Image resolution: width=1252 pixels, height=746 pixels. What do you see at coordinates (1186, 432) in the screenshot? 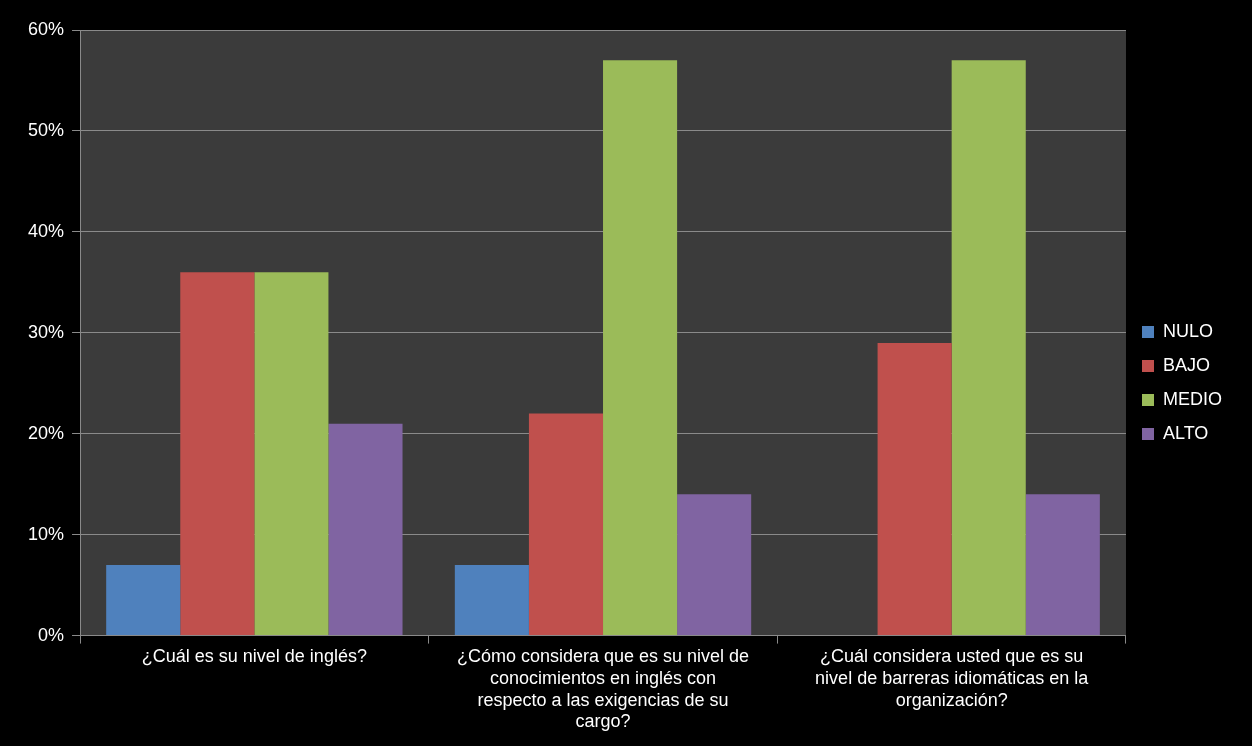
I see `legend-label: ALTO` at bounding box center [1186, 432].